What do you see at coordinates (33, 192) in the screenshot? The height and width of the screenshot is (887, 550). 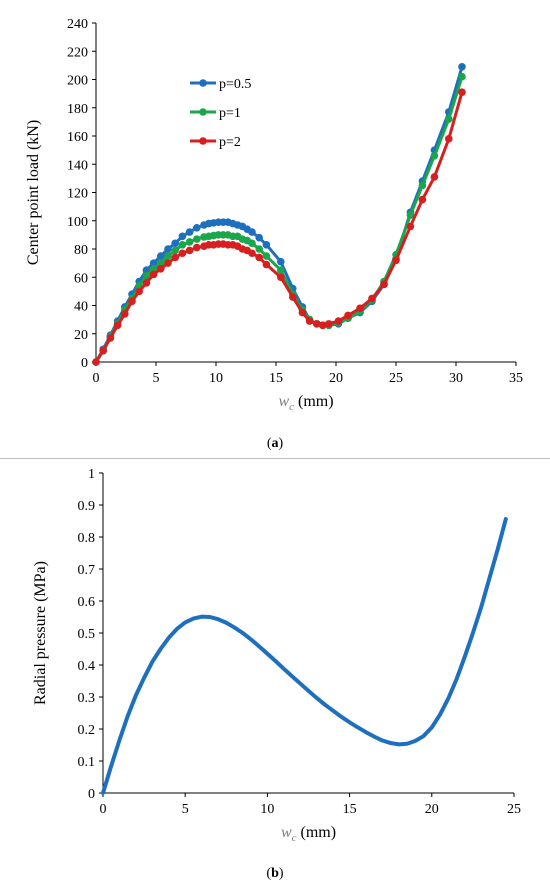 I see `y-axis-title: Center point load (kN)` at bounding box center [33, 192].